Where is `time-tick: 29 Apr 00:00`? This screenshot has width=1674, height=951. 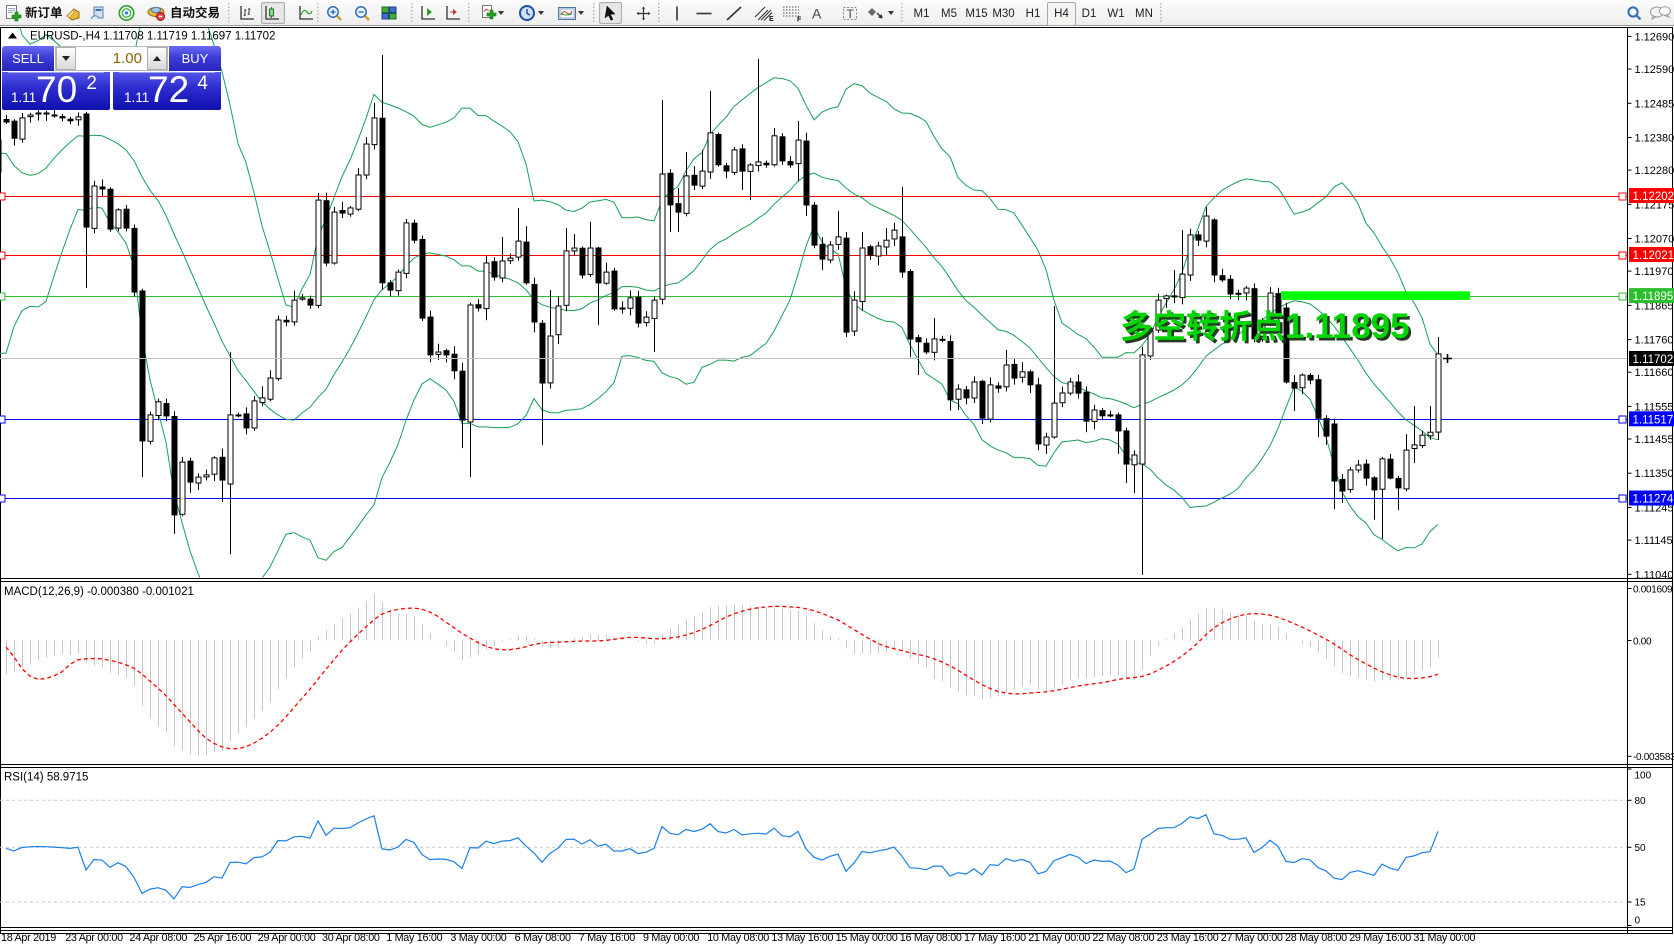
time-tick: 29 Apr 00:00 is located at coordinates (287, 938).